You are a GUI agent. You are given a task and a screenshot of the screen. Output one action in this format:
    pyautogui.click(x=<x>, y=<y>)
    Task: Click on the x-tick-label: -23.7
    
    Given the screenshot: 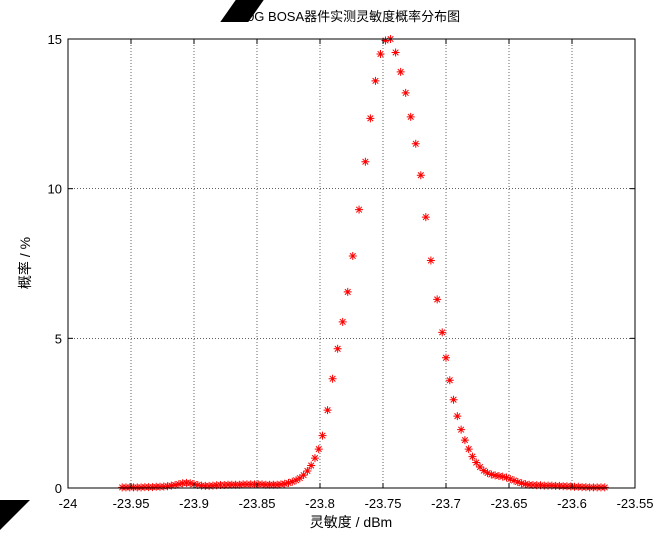 What is the action you would take?
    pyautogui.click(x=446, y=503)
    